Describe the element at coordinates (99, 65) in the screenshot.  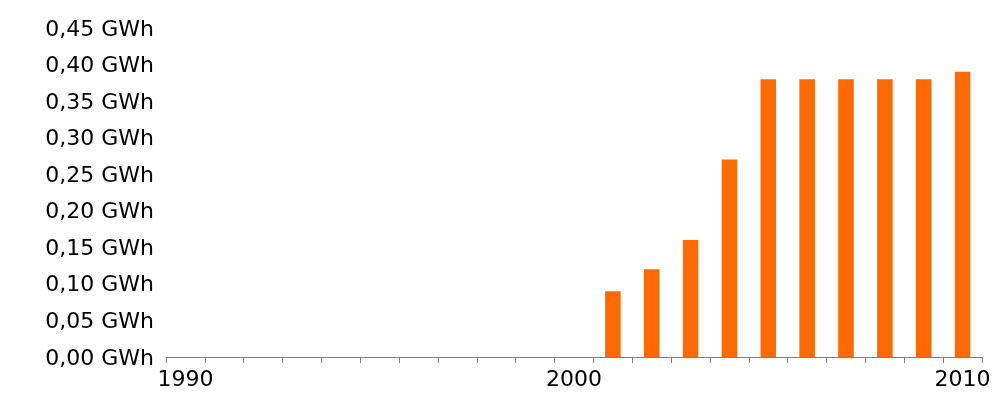
I see `y-tick-label: 0,40 GWh` at that location.